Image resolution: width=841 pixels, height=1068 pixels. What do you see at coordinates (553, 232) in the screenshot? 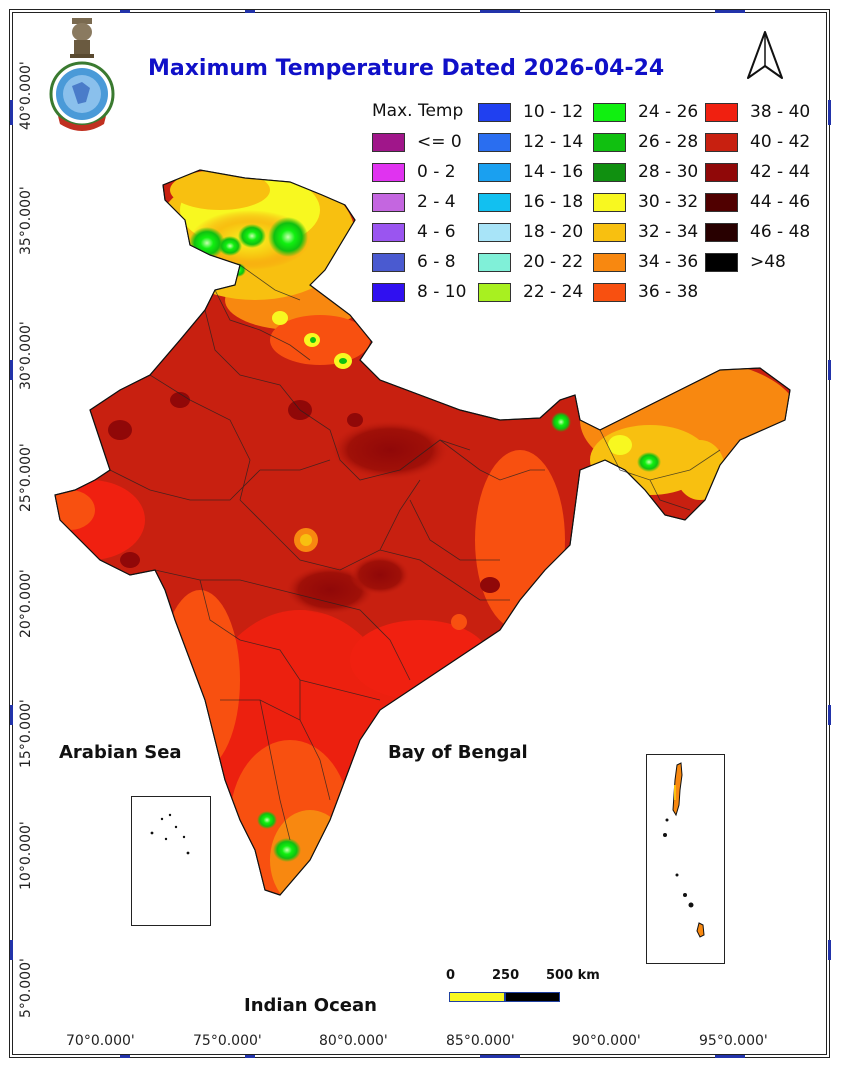
I see `legend-label: 18 - 20` at bounding box center [553, 232].